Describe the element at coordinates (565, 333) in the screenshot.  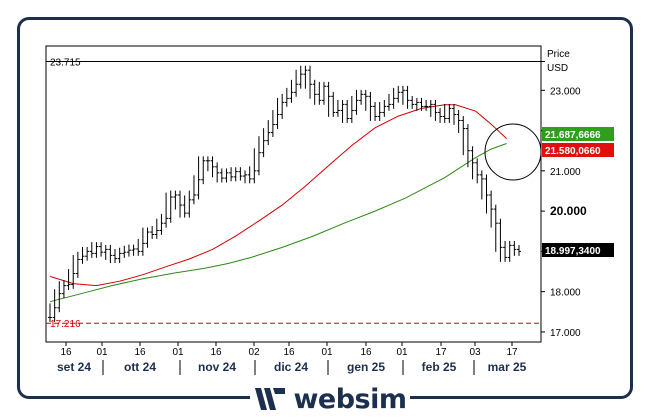
I see `y-tick-label: 17.000` at that location.